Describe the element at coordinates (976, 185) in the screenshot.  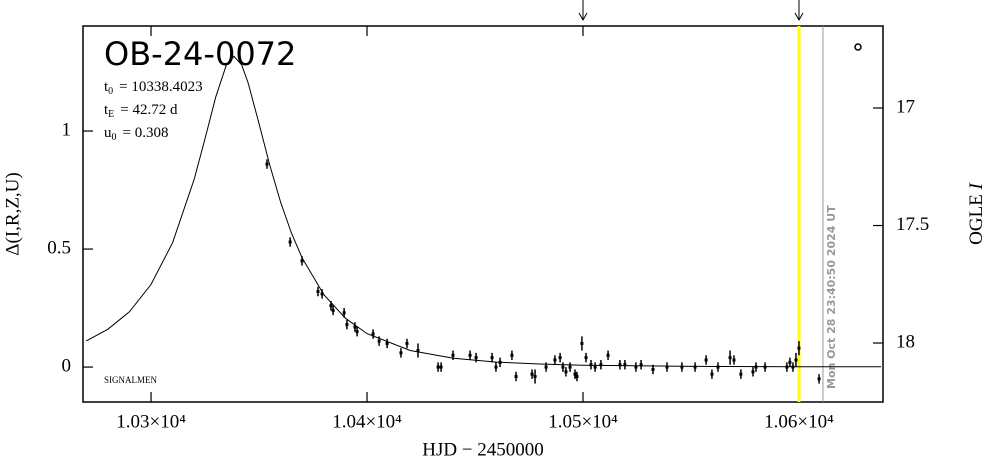
I see `y2-label-italic: I` at that location.